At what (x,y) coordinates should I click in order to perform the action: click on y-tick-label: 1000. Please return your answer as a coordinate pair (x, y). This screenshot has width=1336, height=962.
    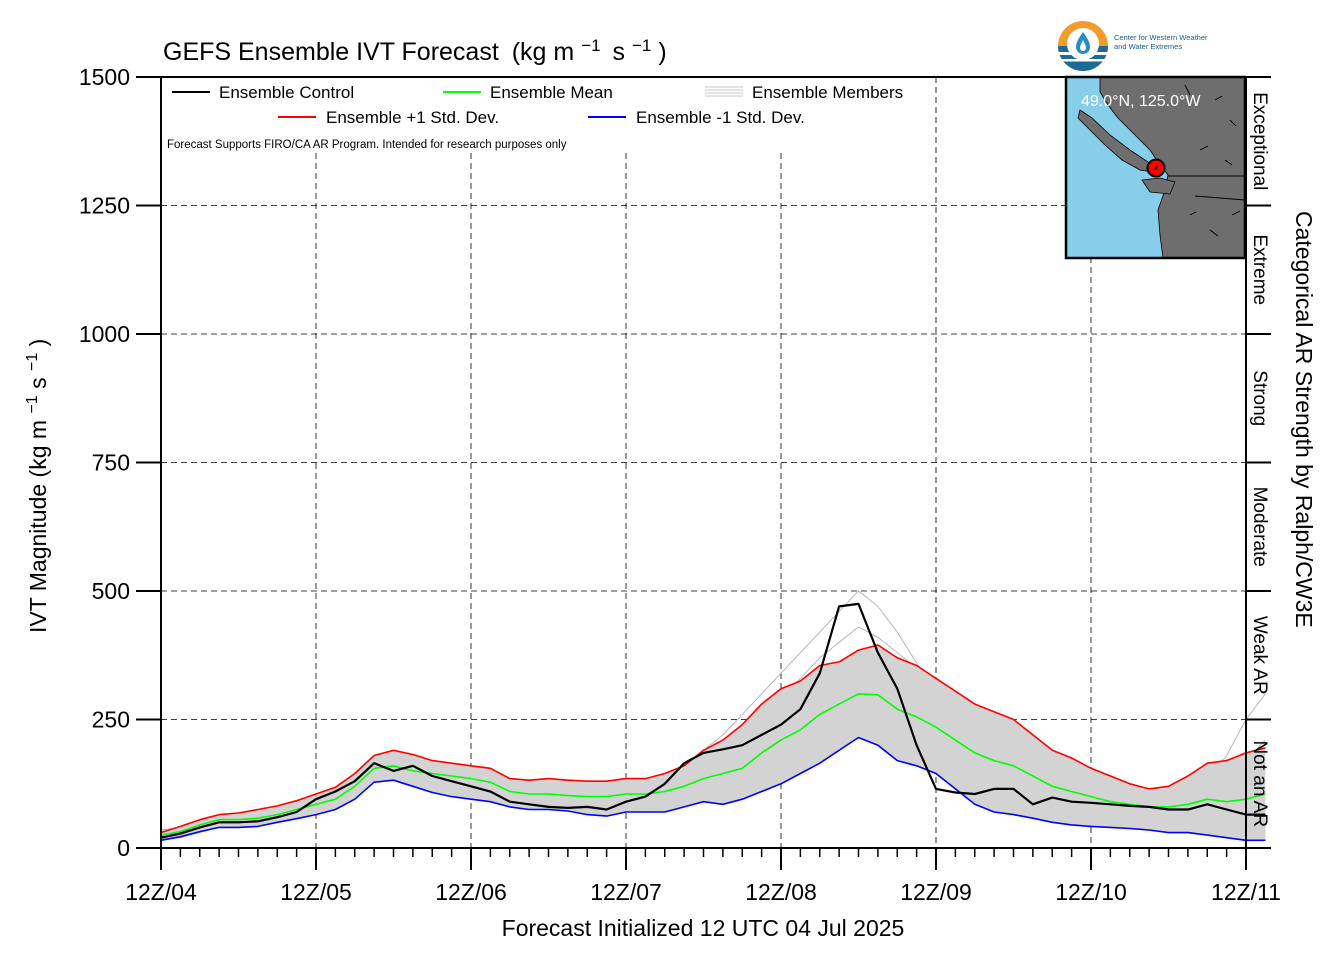
    Looking at the image, I should click on (104, 334).